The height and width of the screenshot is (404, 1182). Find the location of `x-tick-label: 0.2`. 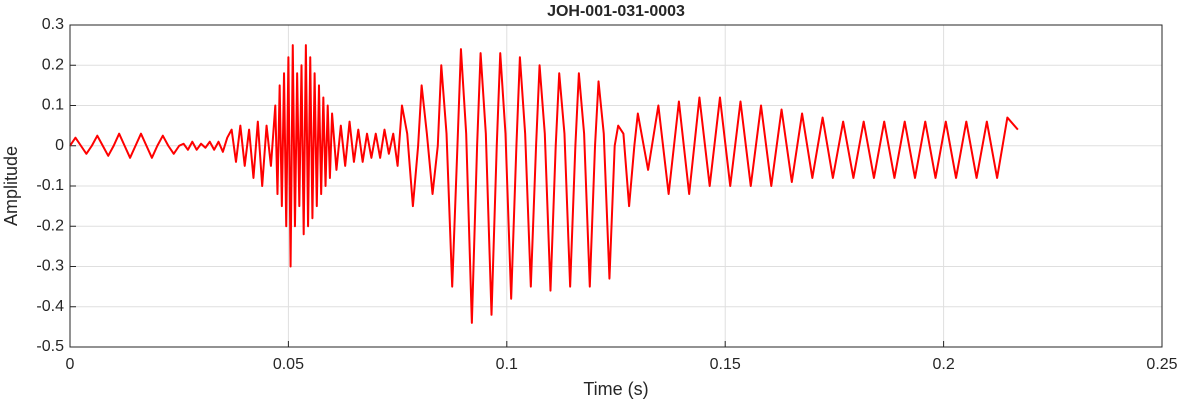

x-tick-label: 0.2 is located at coordinates (943, 364).